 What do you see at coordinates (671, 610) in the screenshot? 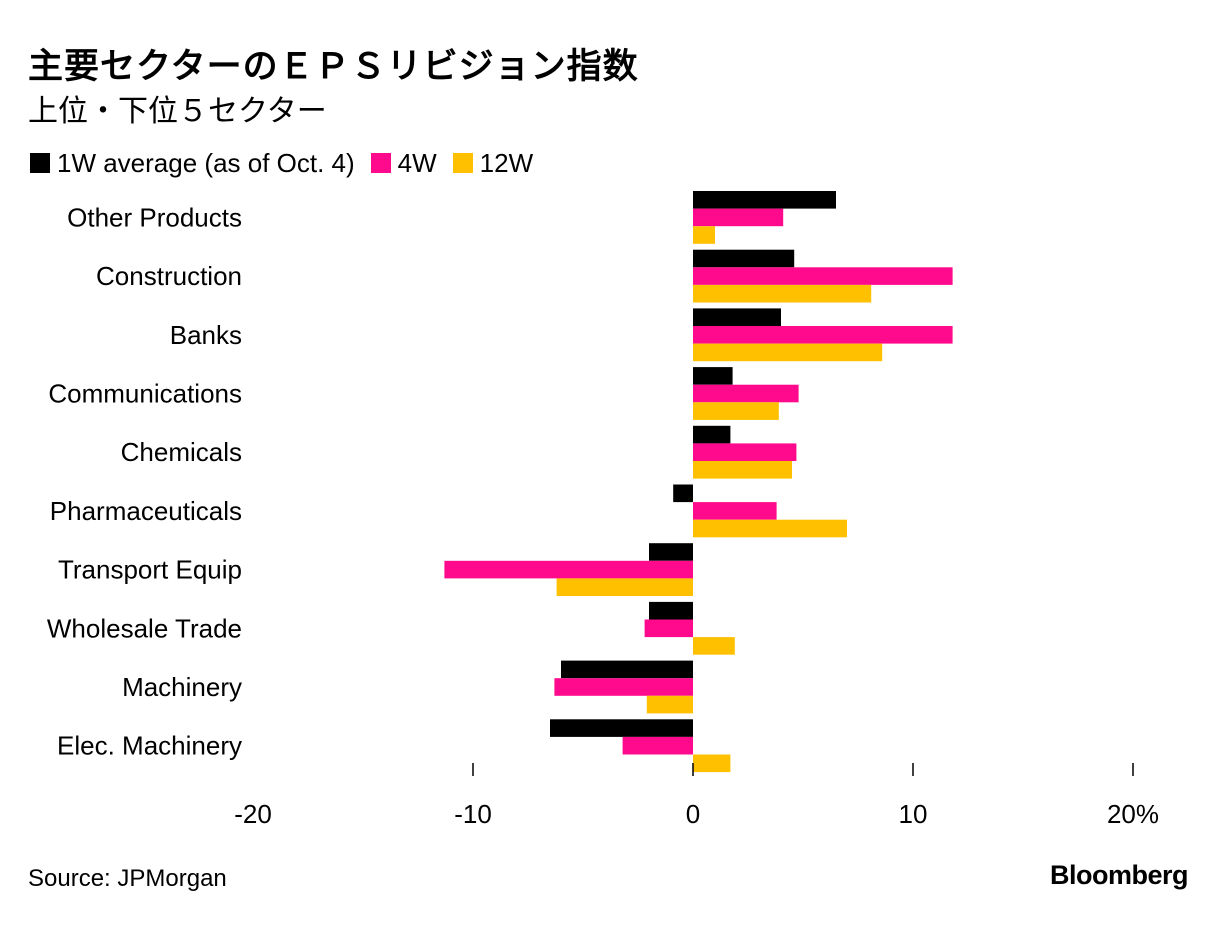
I see `bar-wholesale-trade-1w` at bounding box center [671, 610].